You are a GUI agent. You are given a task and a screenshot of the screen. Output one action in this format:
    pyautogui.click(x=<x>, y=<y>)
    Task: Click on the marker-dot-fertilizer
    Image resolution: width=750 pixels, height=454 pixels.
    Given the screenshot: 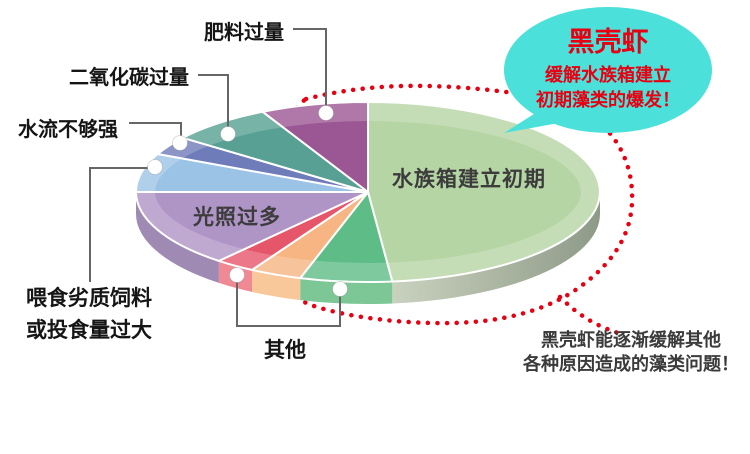 What is the action you would take?
    pyautogui.click(x=326, y=113)
    